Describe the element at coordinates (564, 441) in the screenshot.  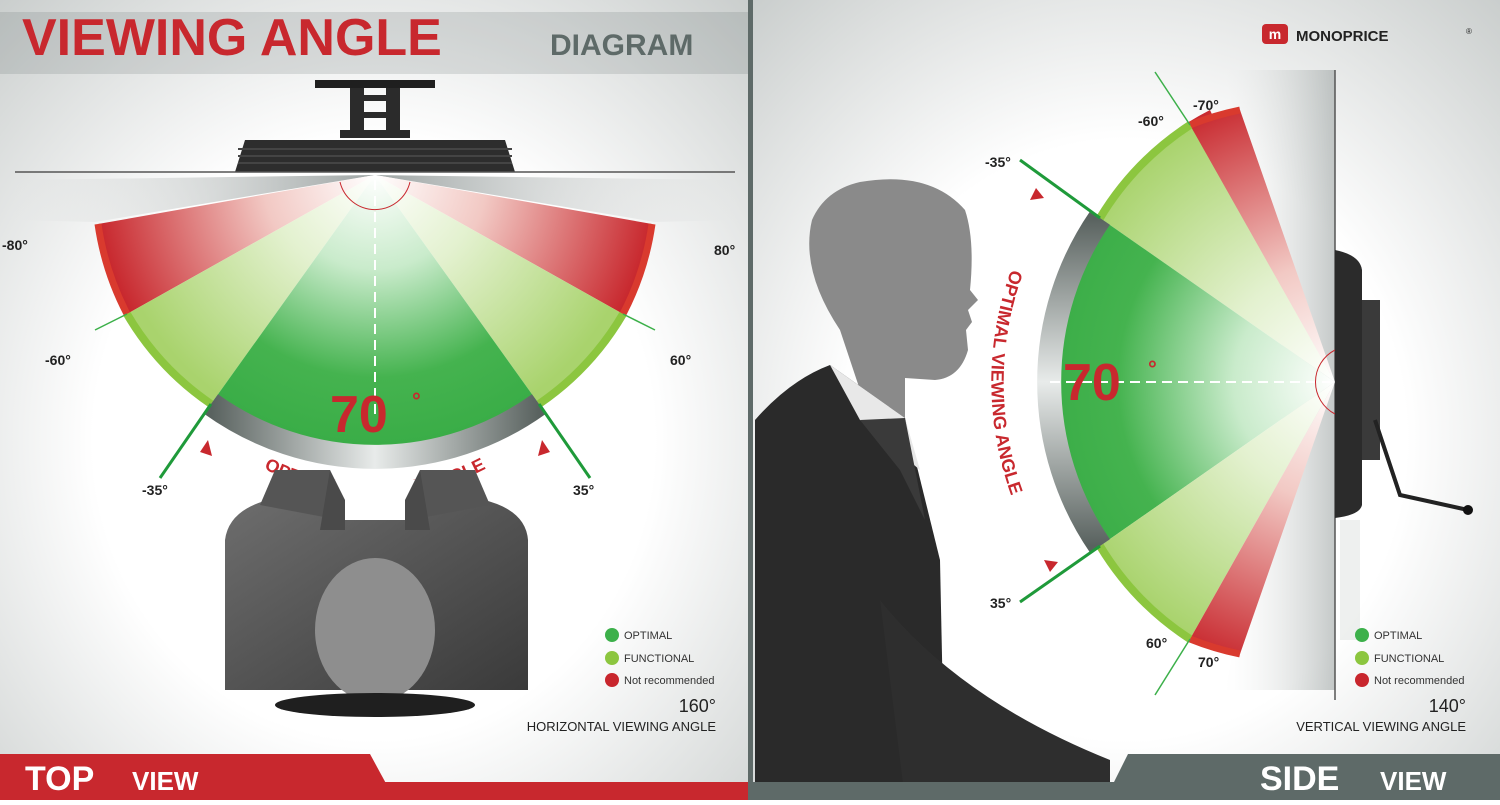
I see `boundary-line-pos35` at that location.